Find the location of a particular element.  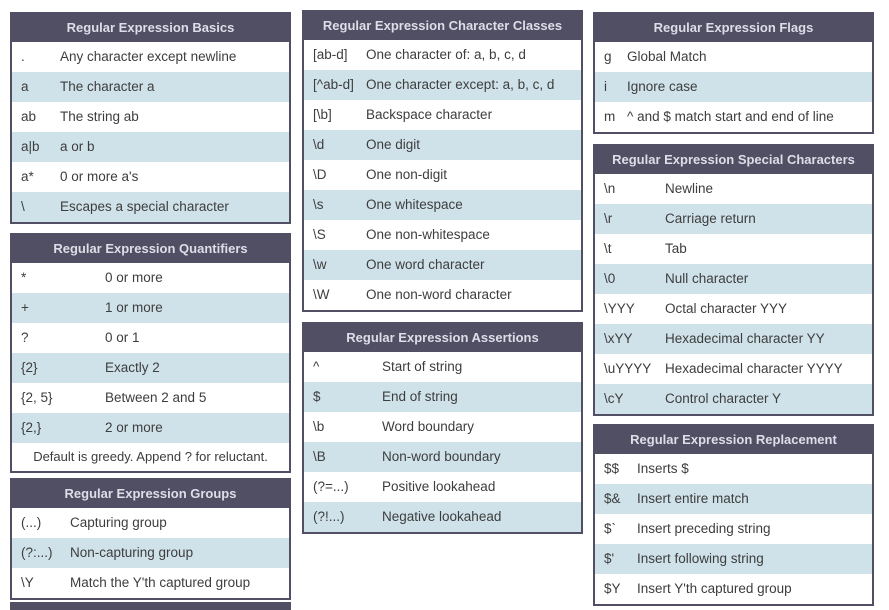

pattern-cell: [\b] is located at coordinates (322, 114).